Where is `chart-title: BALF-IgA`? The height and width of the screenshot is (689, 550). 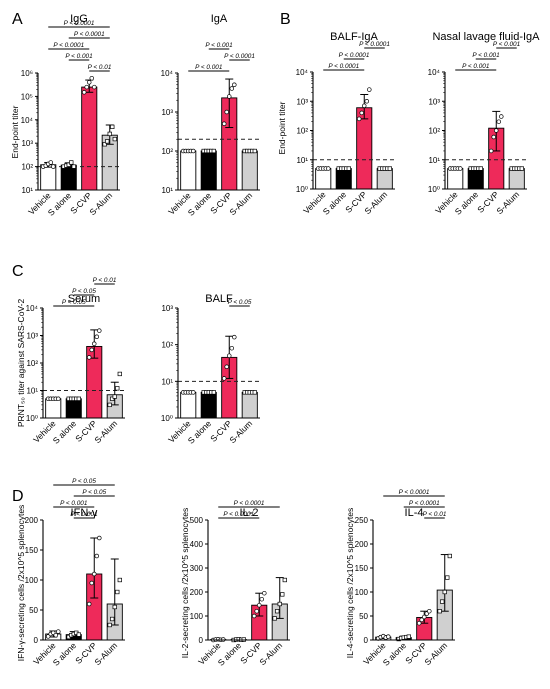
chart-title: BALF-IgA is located at coordinates (354, 37).